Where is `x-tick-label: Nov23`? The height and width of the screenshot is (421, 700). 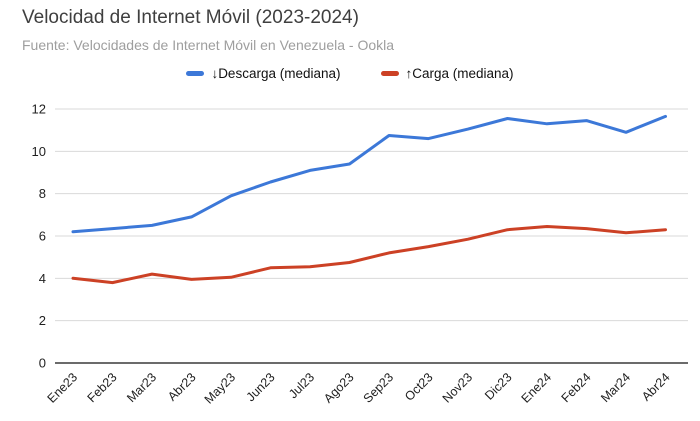 x-tick-label: Nov23 is located at coordinates (457, 387).